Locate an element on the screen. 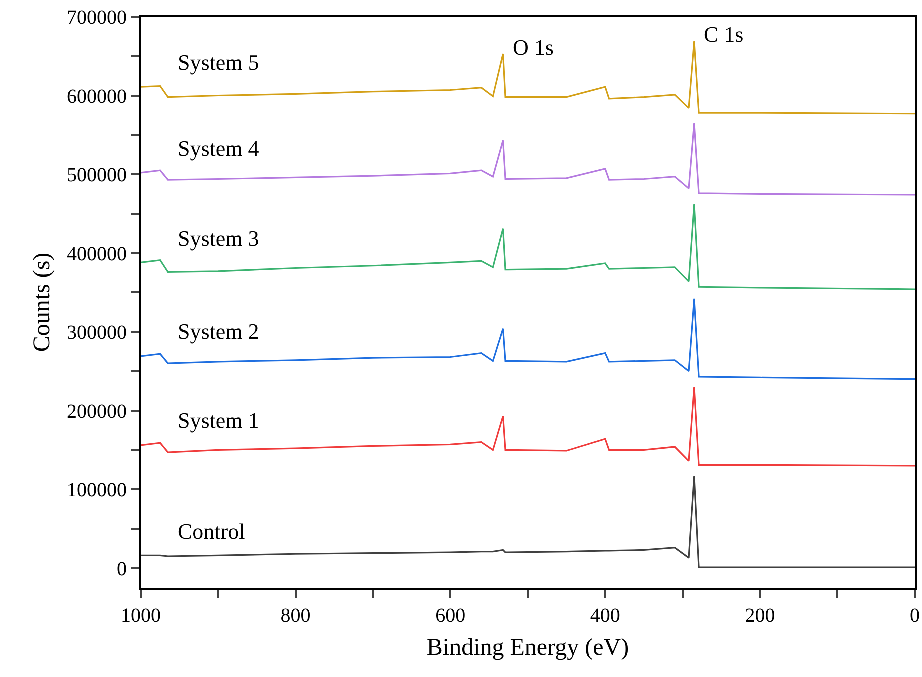 This screenshot has width=922, height=677. series-label: System 1 is located at coordinates (219, 420).